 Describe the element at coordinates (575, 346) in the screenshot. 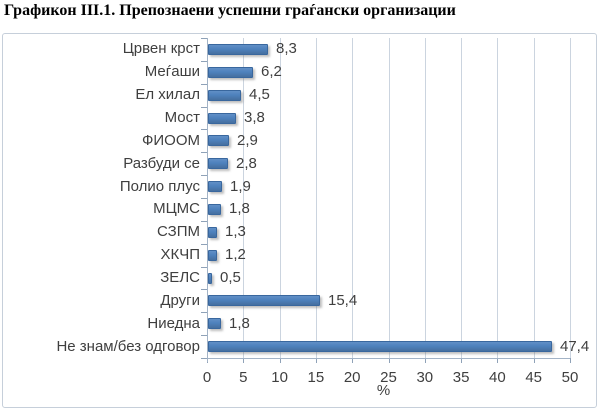

I see `bar-value-label: 47,4` at that location.